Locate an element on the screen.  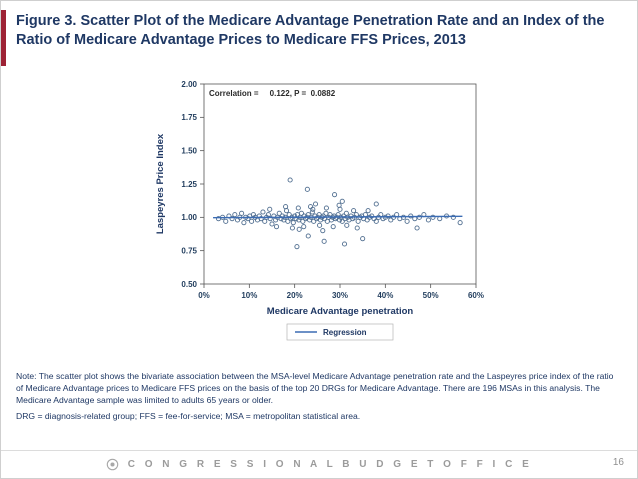
scatter-points is located at coordinates (339, 213).